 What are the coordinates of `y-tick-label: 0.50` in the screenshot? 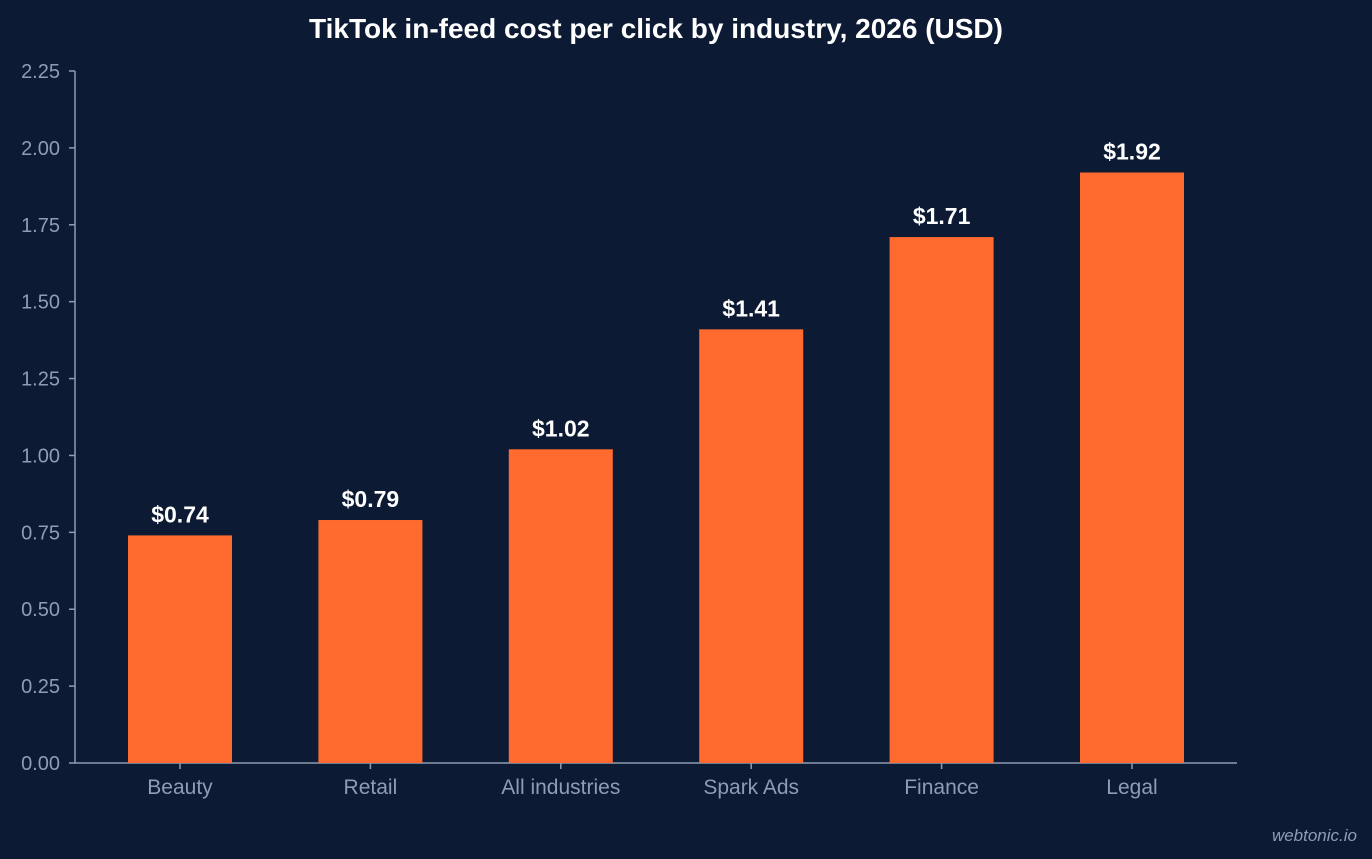 It's located at (40, 610).